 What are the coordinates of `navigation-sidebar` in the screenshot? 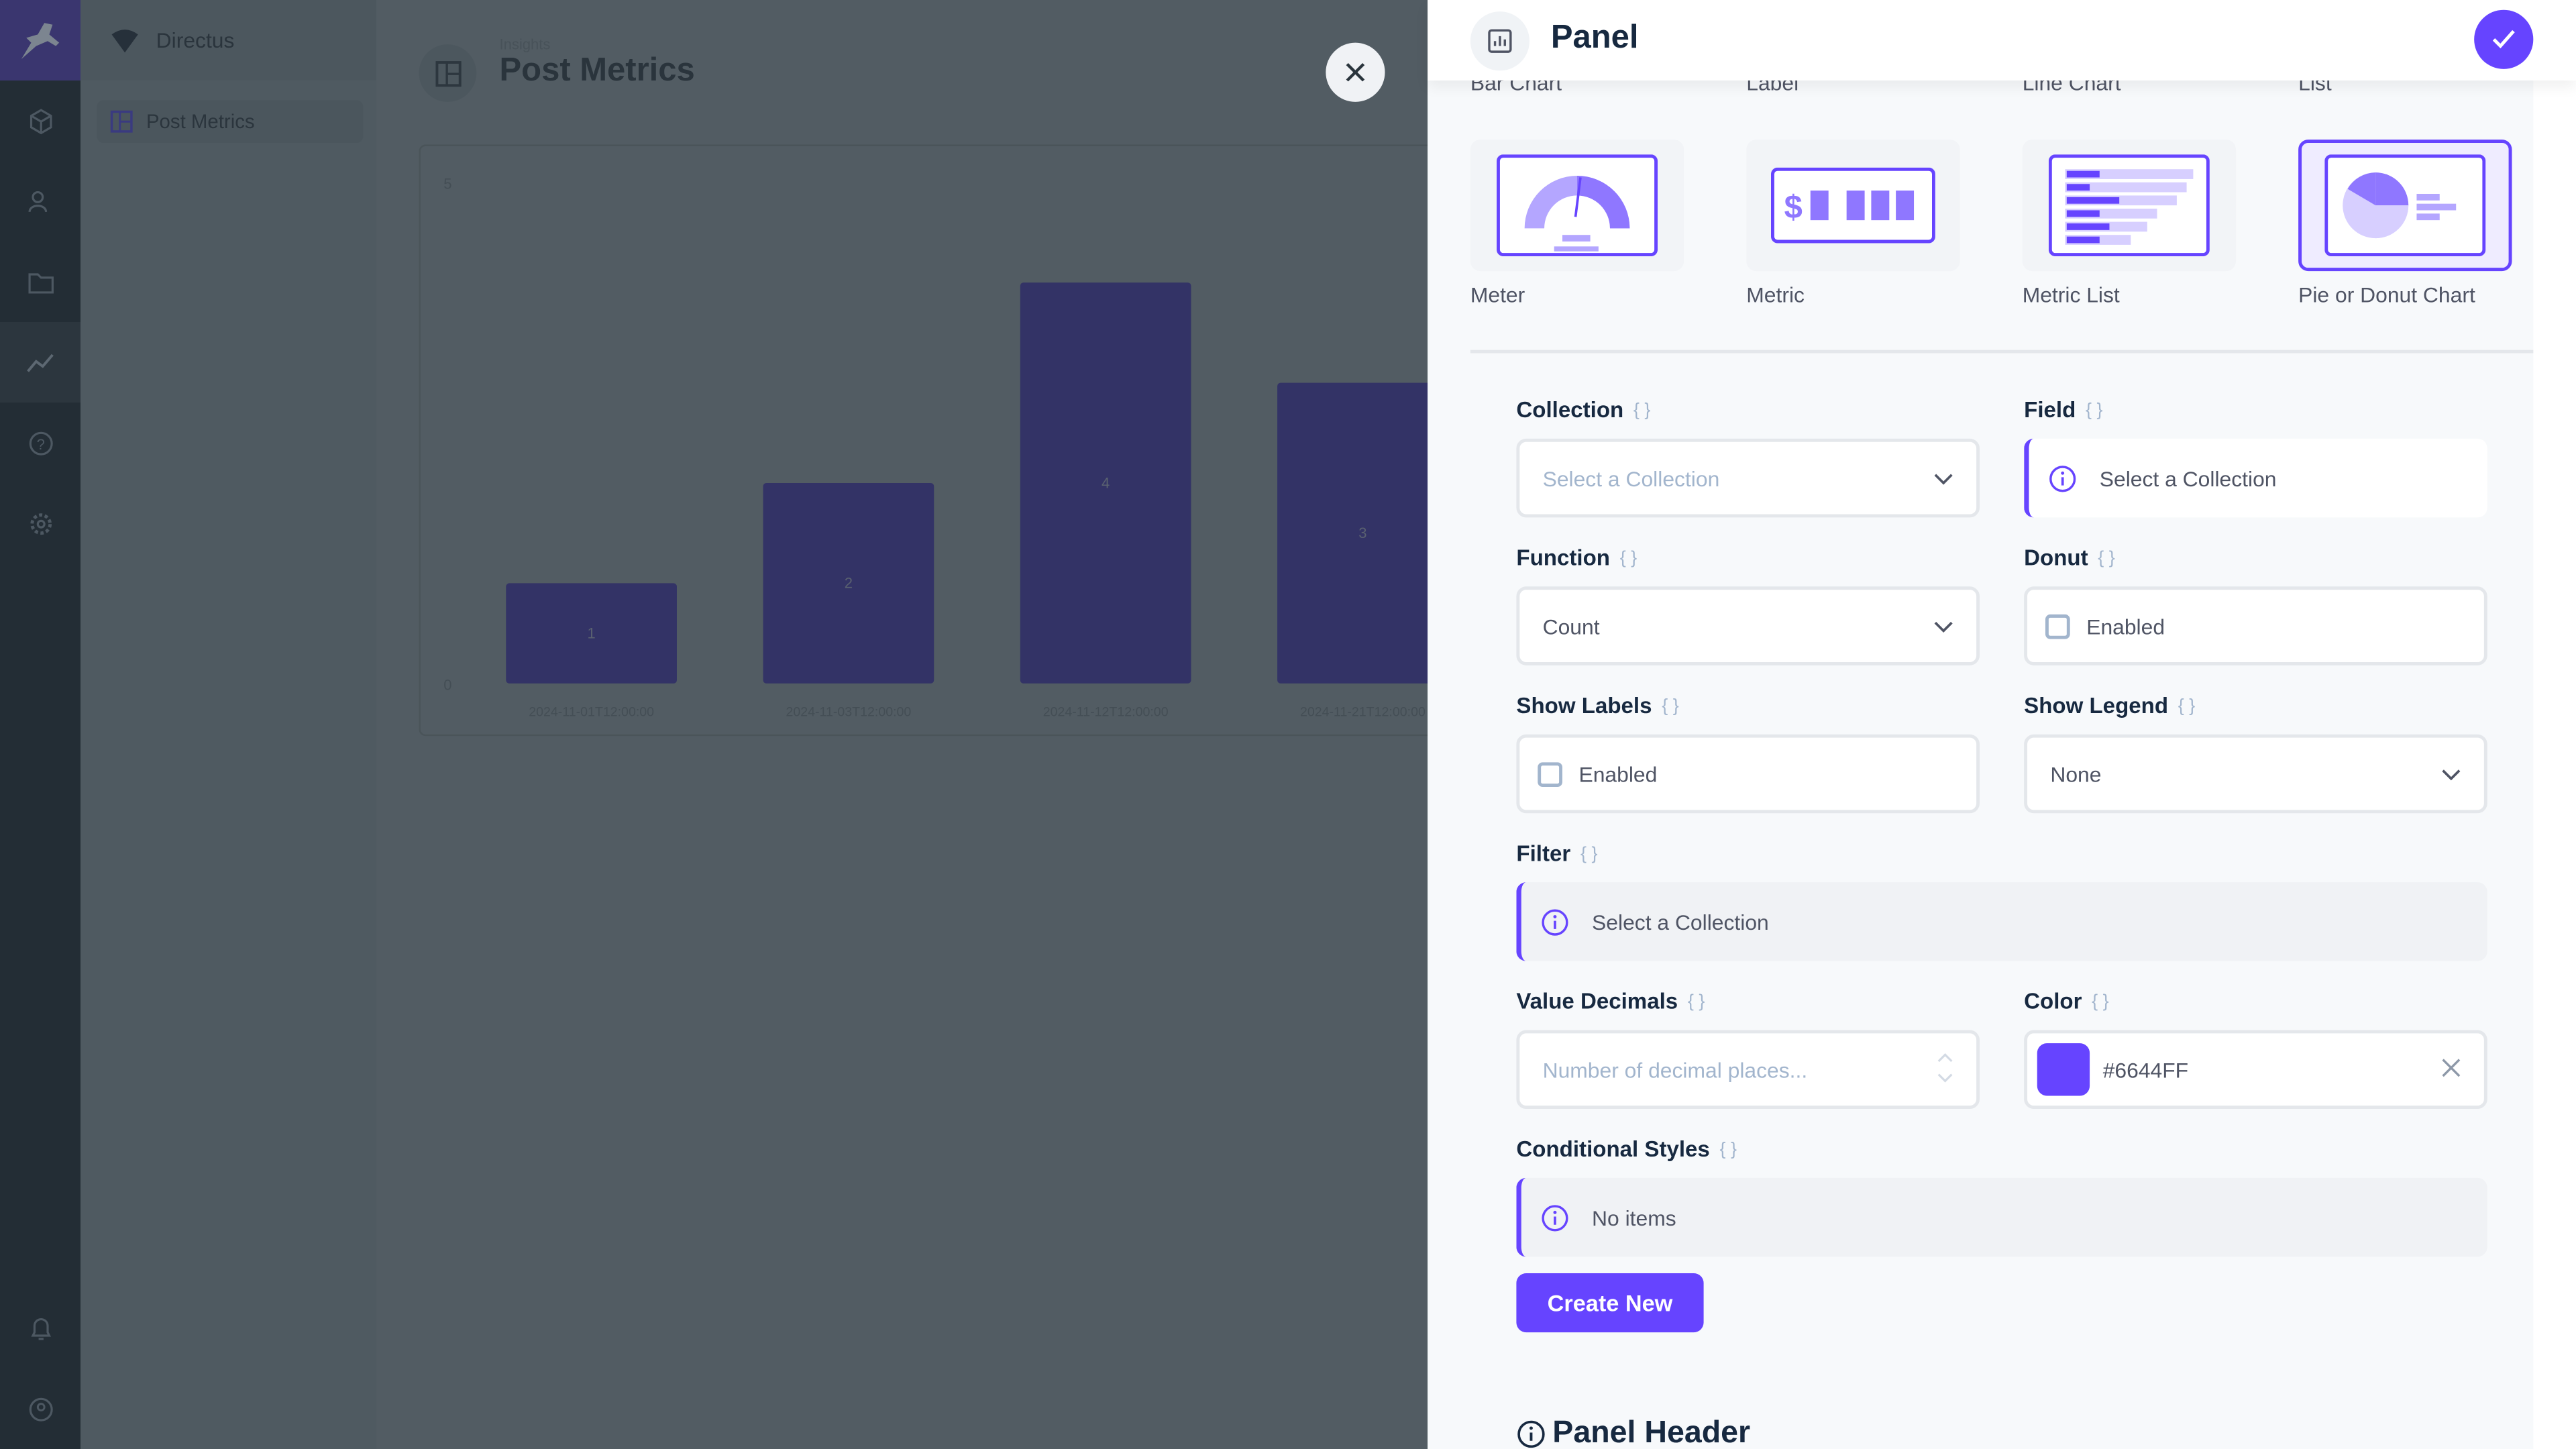 It's located at (228, 724).